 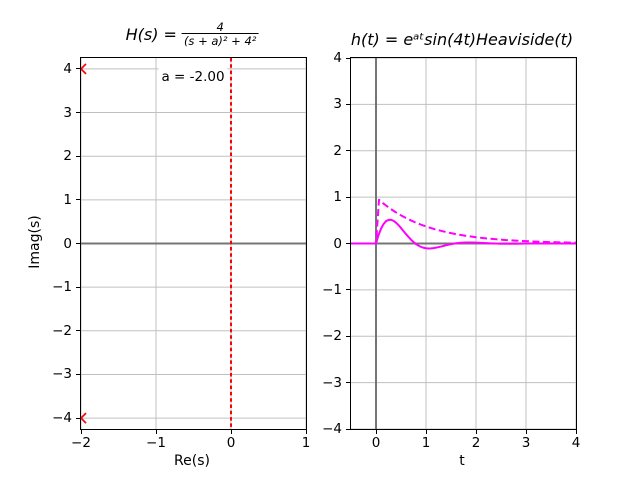 What do you see at coordinates (462, 39) in the screenshot?
I see `right-plot-title: h(t) = eᵃᵗsin(4t)Heaviside(t)` at bounding box center [462, 39].